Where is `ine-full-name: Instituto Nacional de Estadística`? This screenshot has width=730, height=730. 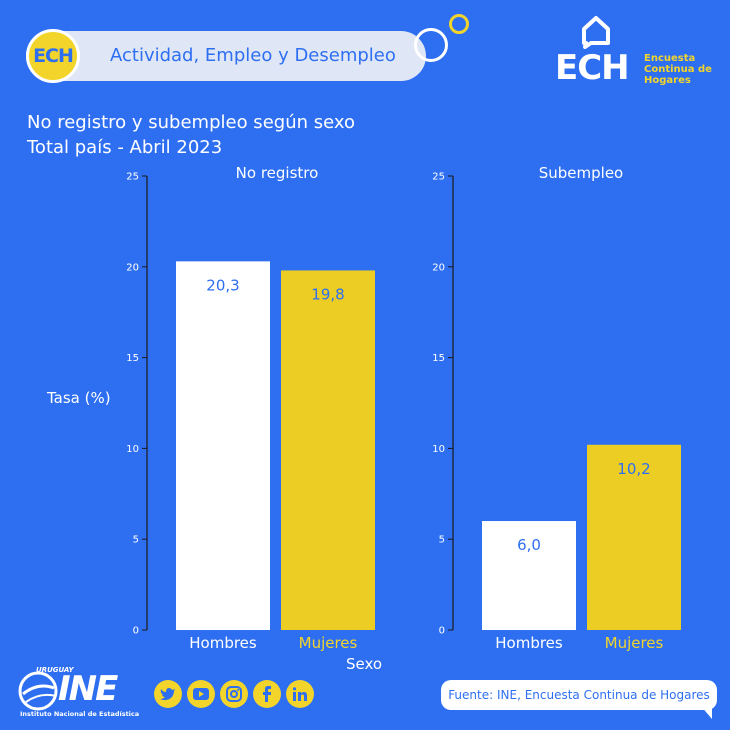
ine-full-name: Instituto Nacional de Estadística is located at coordinates (80, 714).